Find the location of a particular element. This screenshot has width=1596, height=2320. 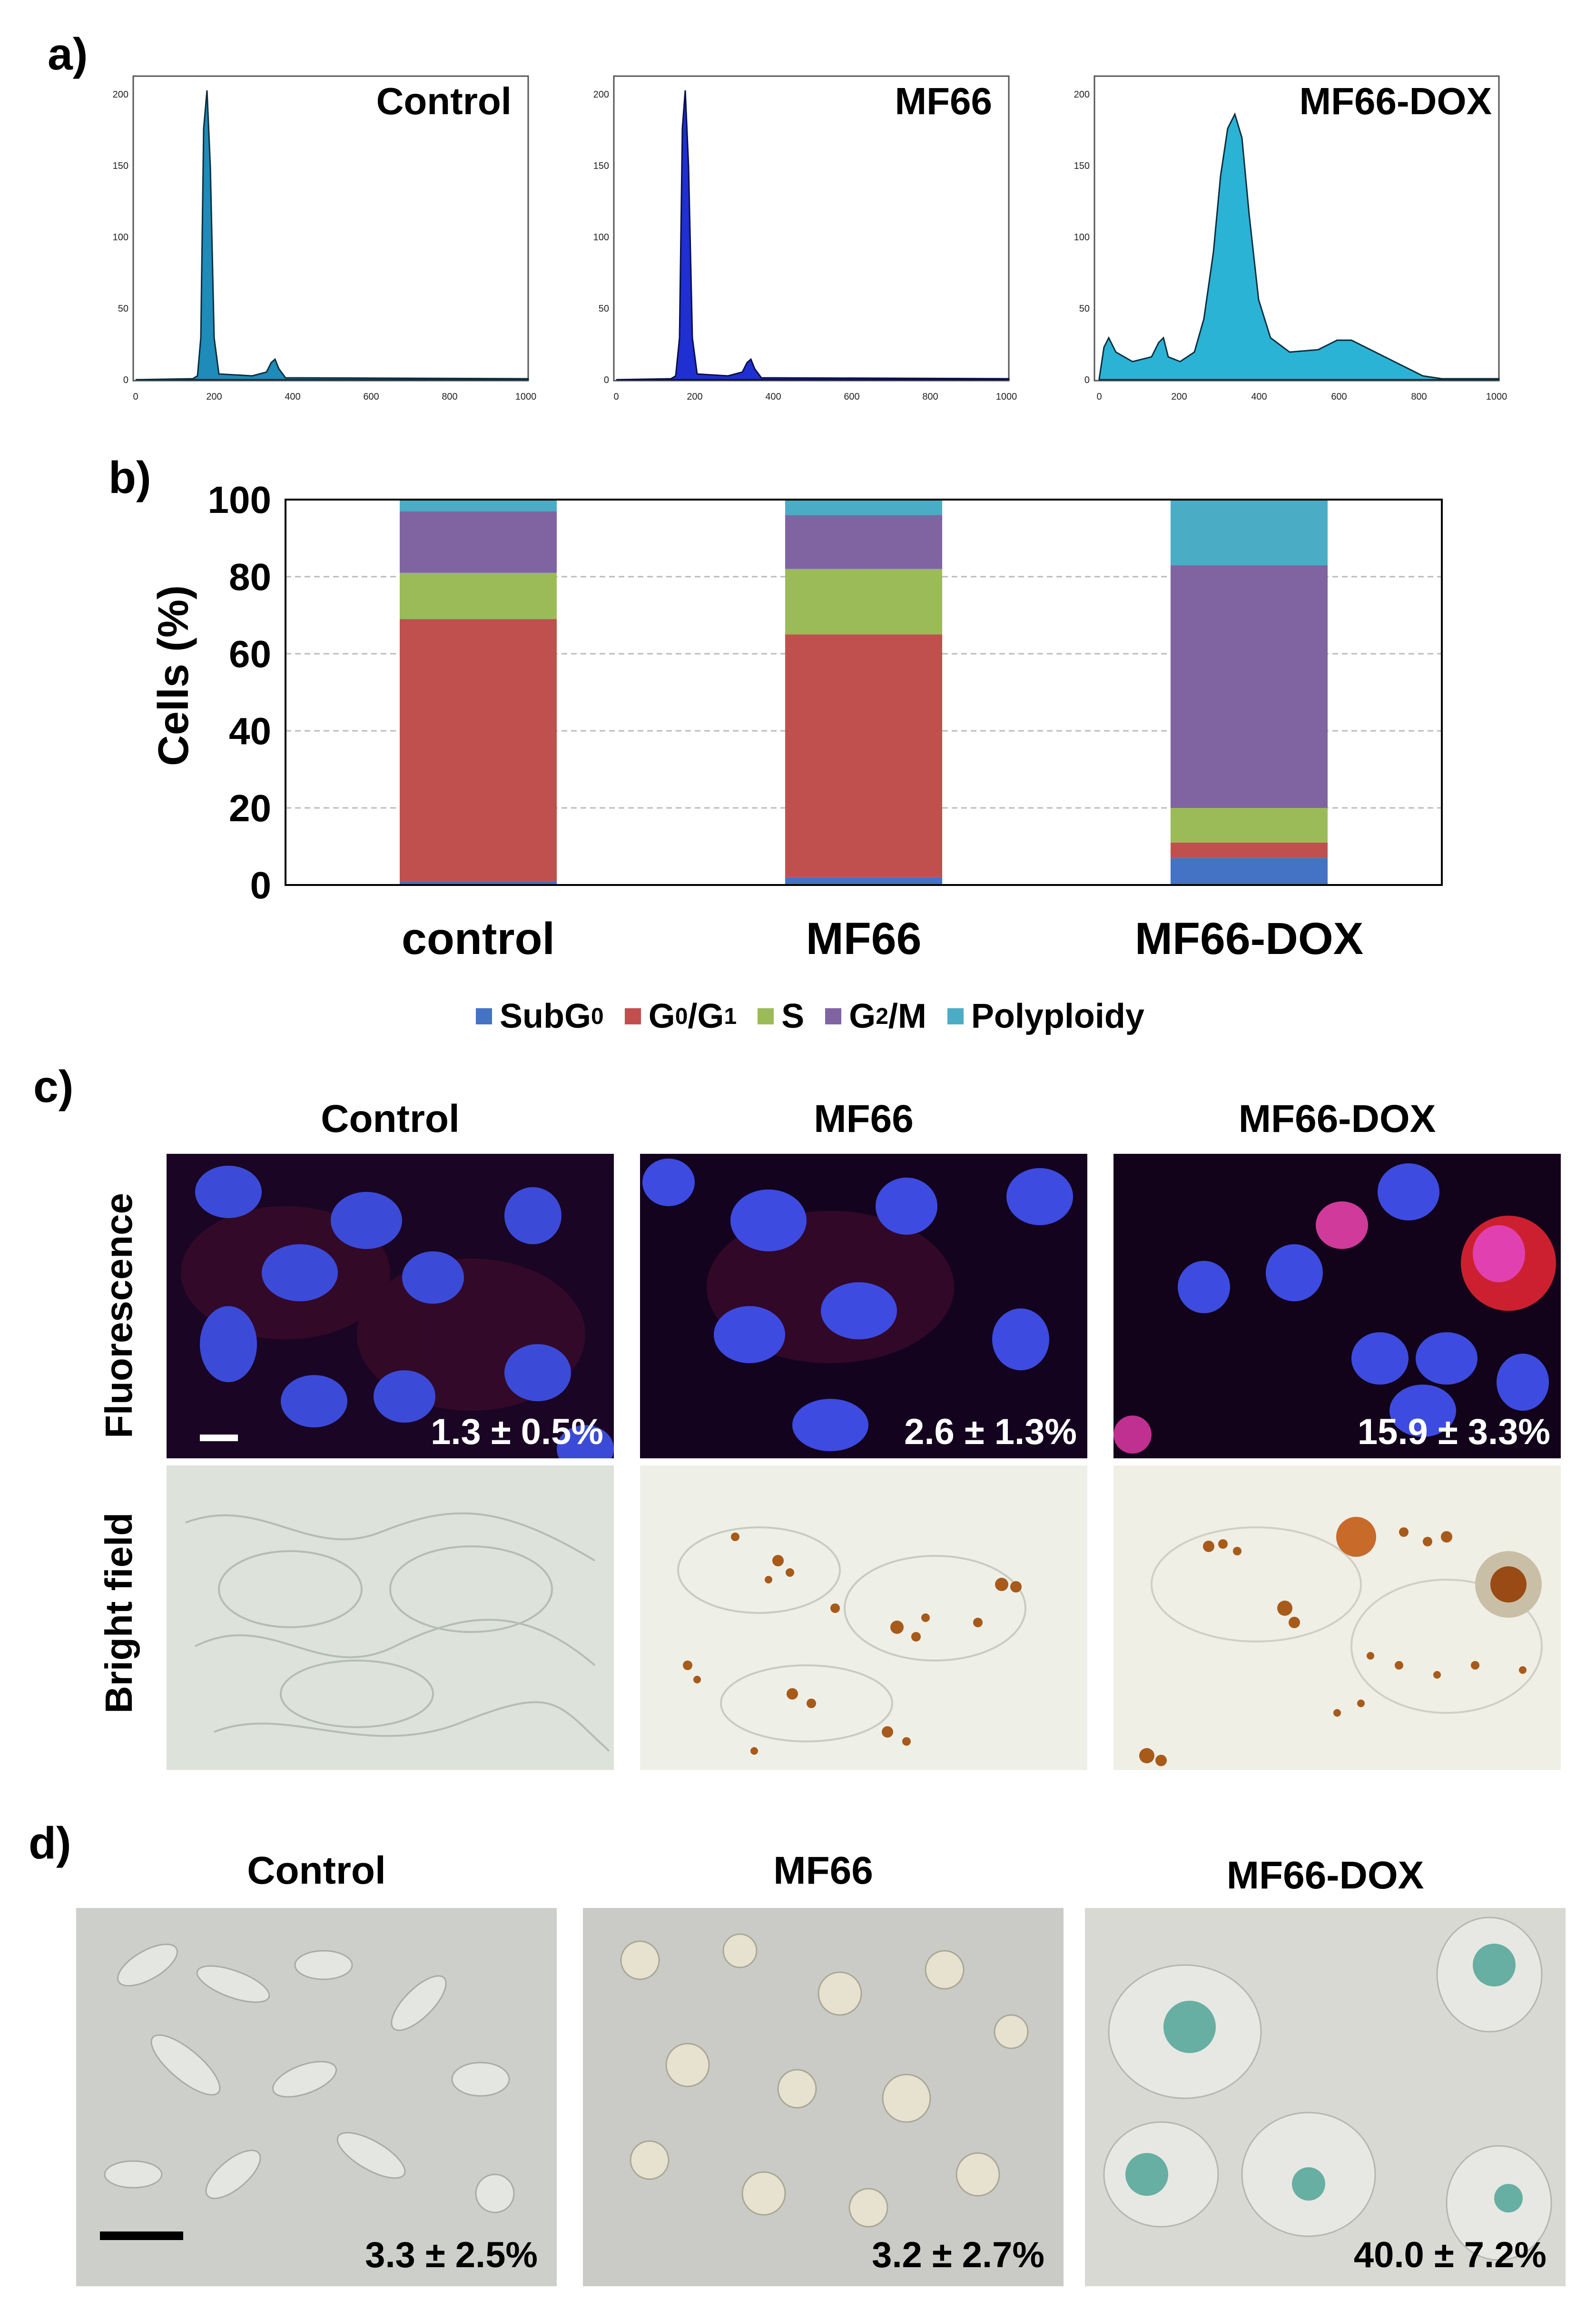

row-label-bright-field: Bright field is located at coordinates (119, 1613).